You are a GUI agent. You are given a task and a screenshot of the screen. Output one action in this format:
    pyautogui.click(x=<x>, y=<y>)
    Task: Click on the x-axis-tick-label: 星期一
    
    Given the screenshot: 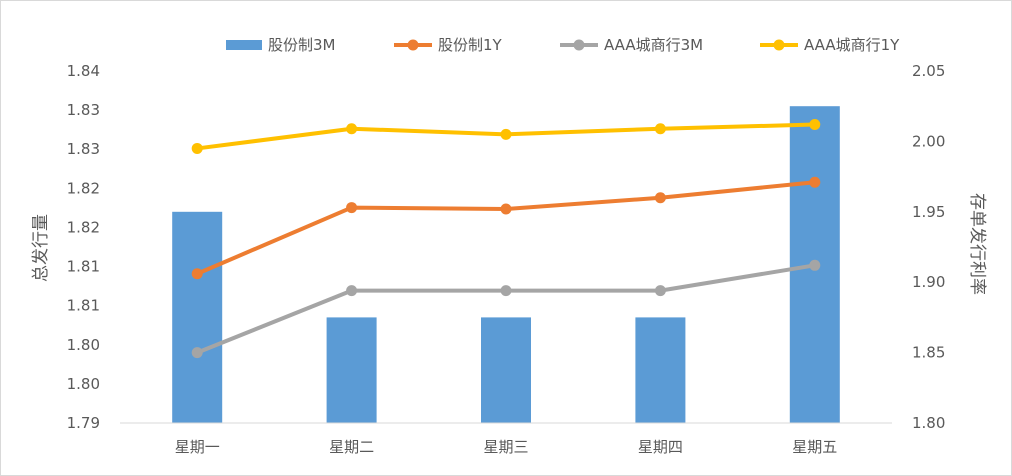 What is the action you would take?
    pyautogui.click(x=197, y=447)
    